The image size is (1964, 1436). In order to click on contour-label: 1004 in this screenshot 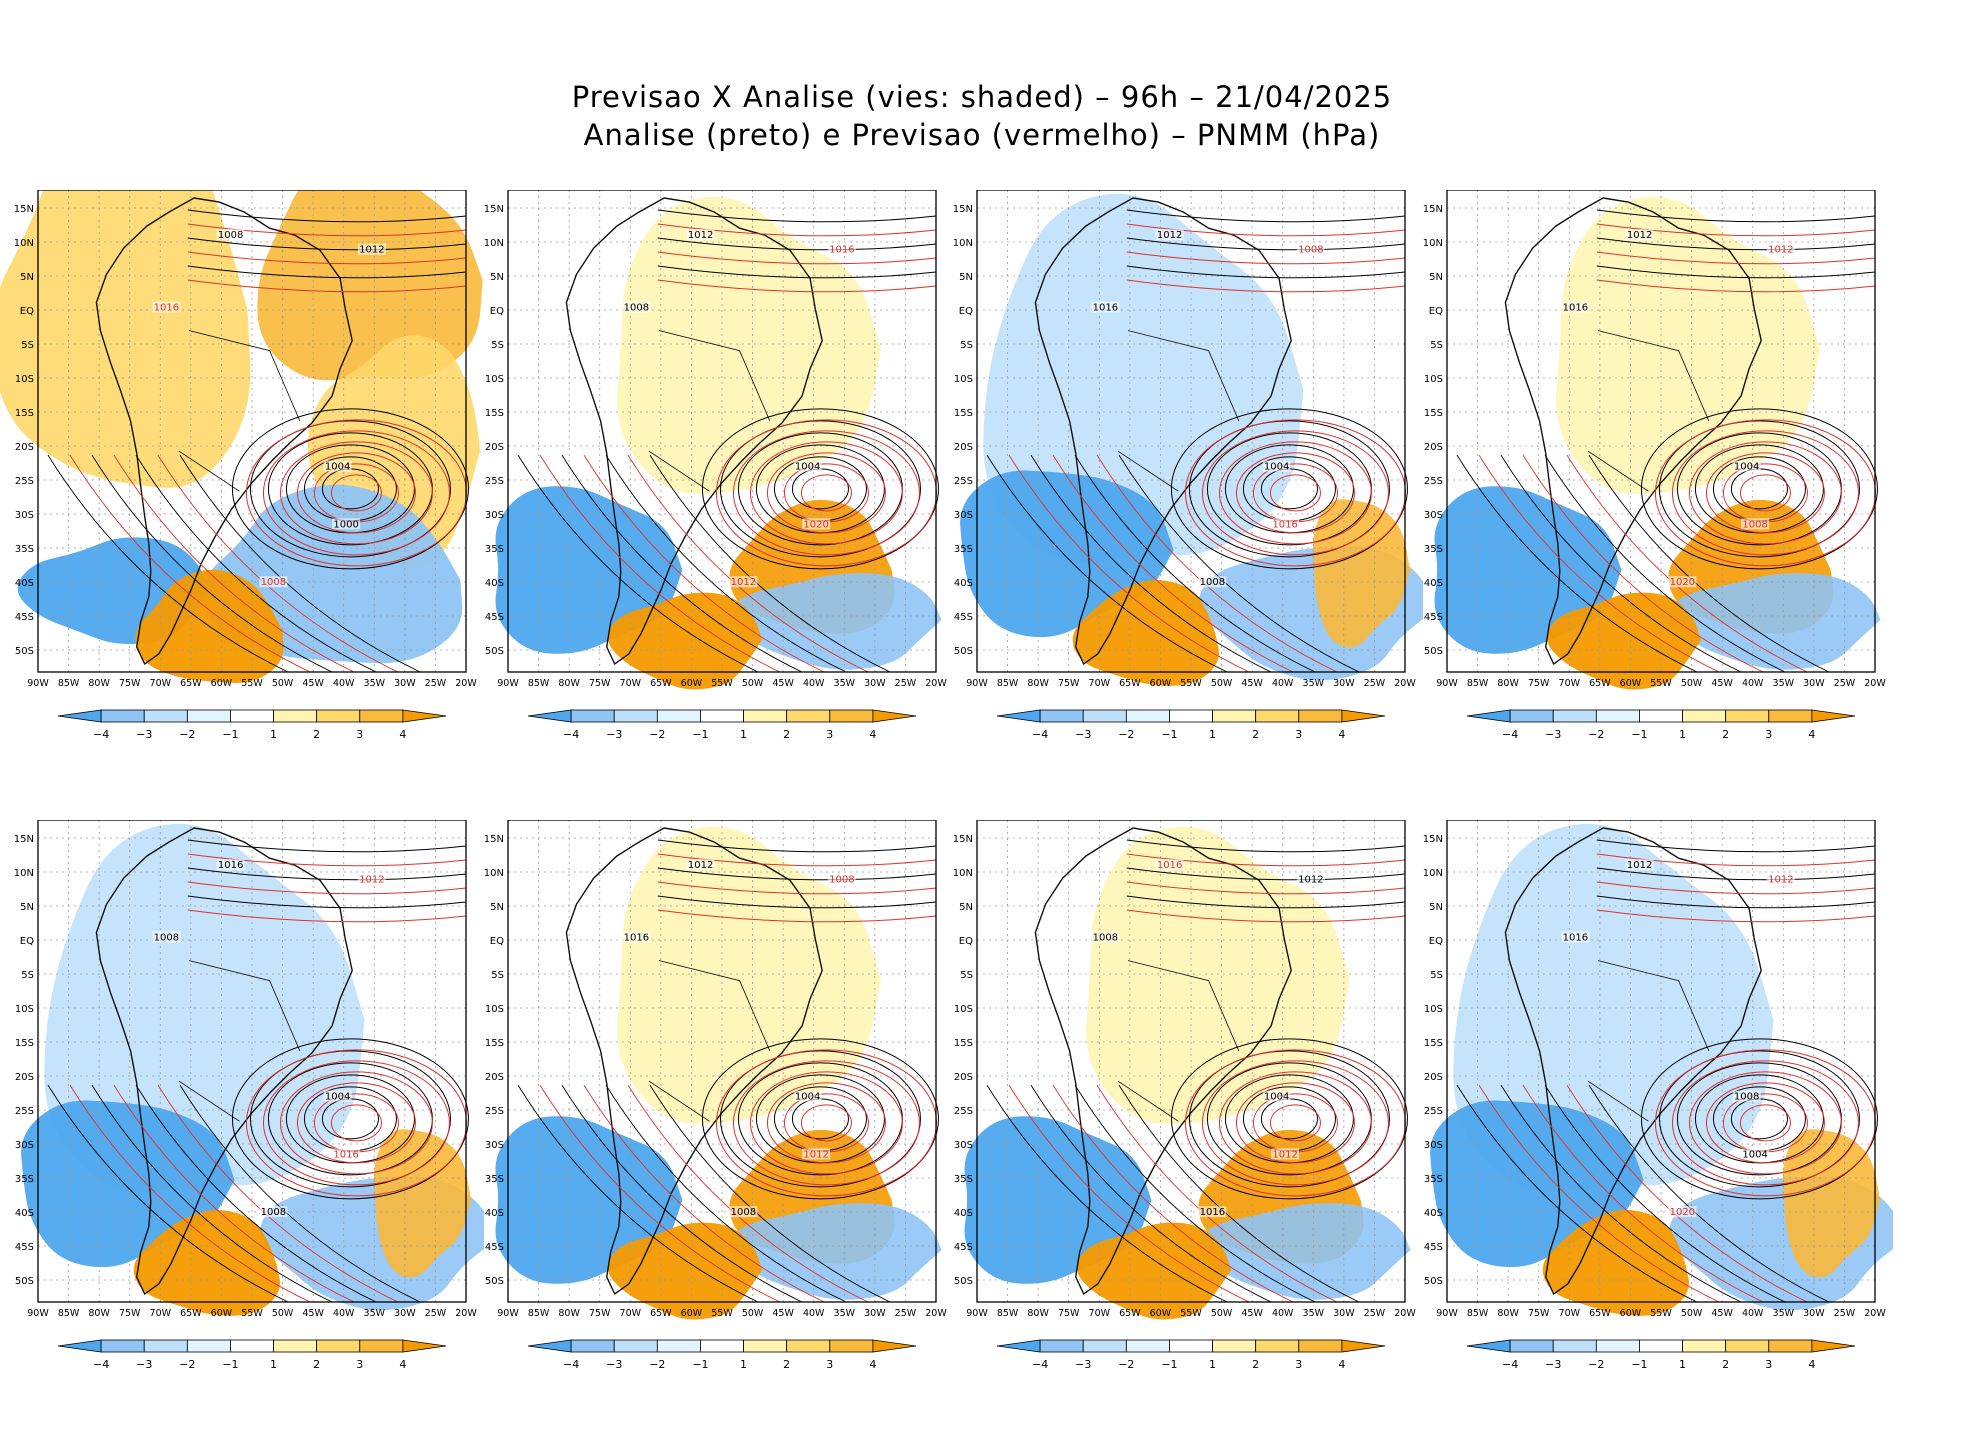, I will do `click(807, 1097)`.